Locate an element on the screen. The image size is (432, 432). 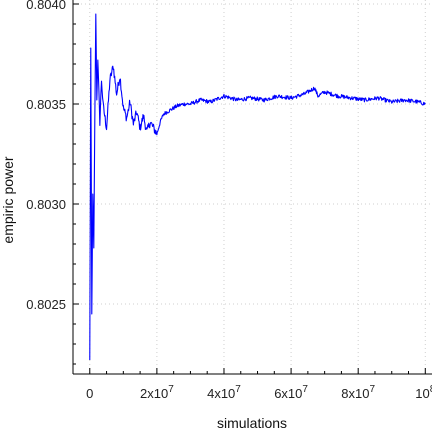
x-tick-label: 0 is located at coordinates (89, 393).